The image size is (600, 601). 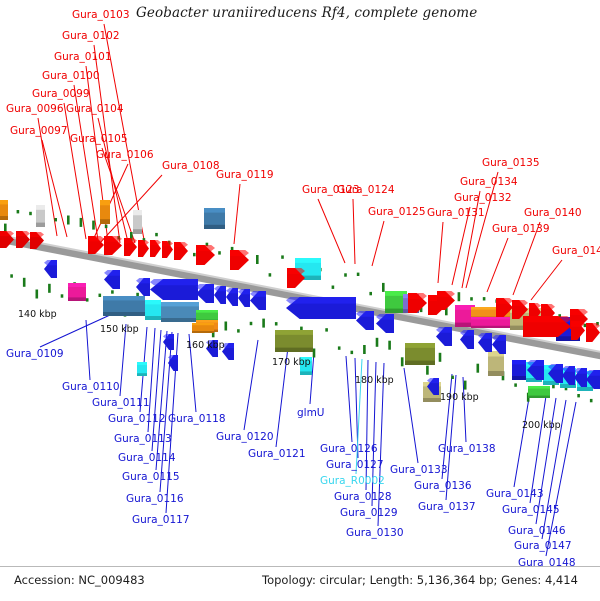 I want to click on gene-label-gura_0103: Gura_0103, so click(x=101, y=15).